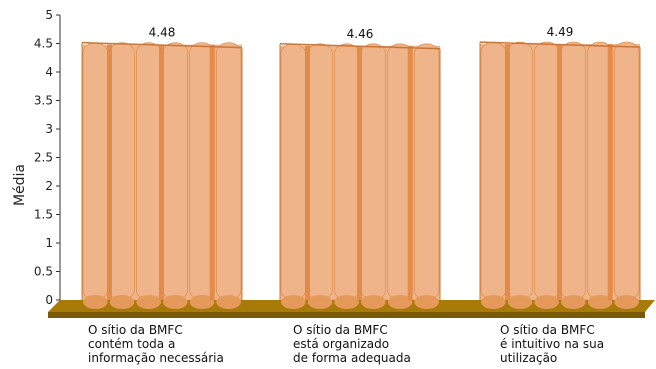 The width and height of the screenshot is (656, 369). I want to click on data-label: 4.46, so click(360, 34).